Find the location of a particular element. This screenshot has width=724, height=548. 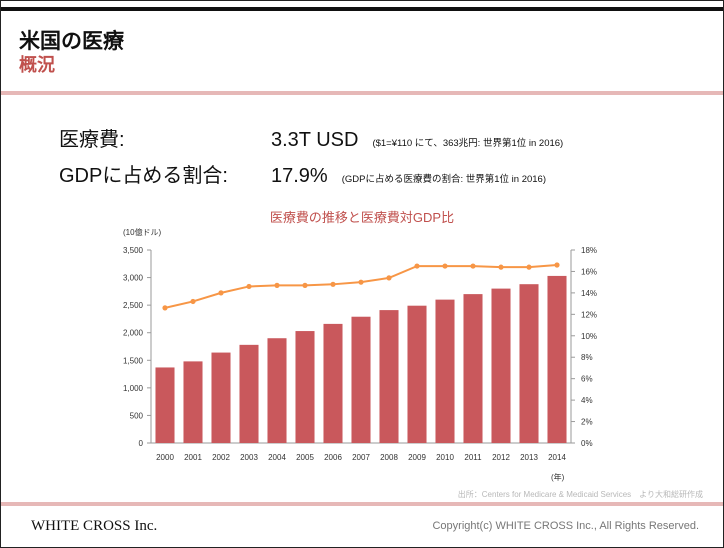

gdp-share-point-2003 is located at coordinates (249, 286).